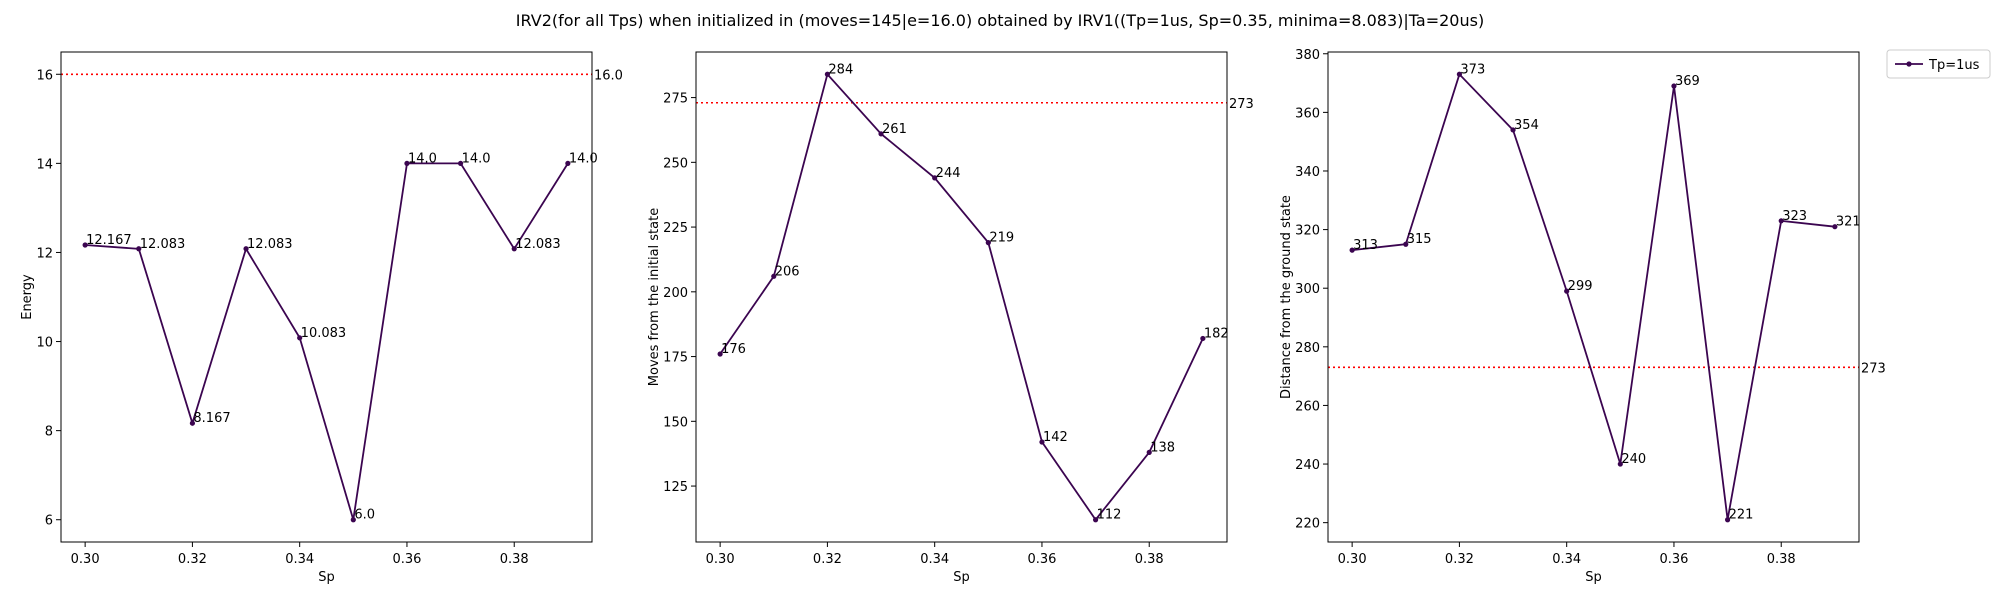 The width and height of the screenshot is (2000, 600). What do you see at coordinates (1472, 69) in the screenshot?
I see `data-label: 373` at bounding box center [1472, 69].